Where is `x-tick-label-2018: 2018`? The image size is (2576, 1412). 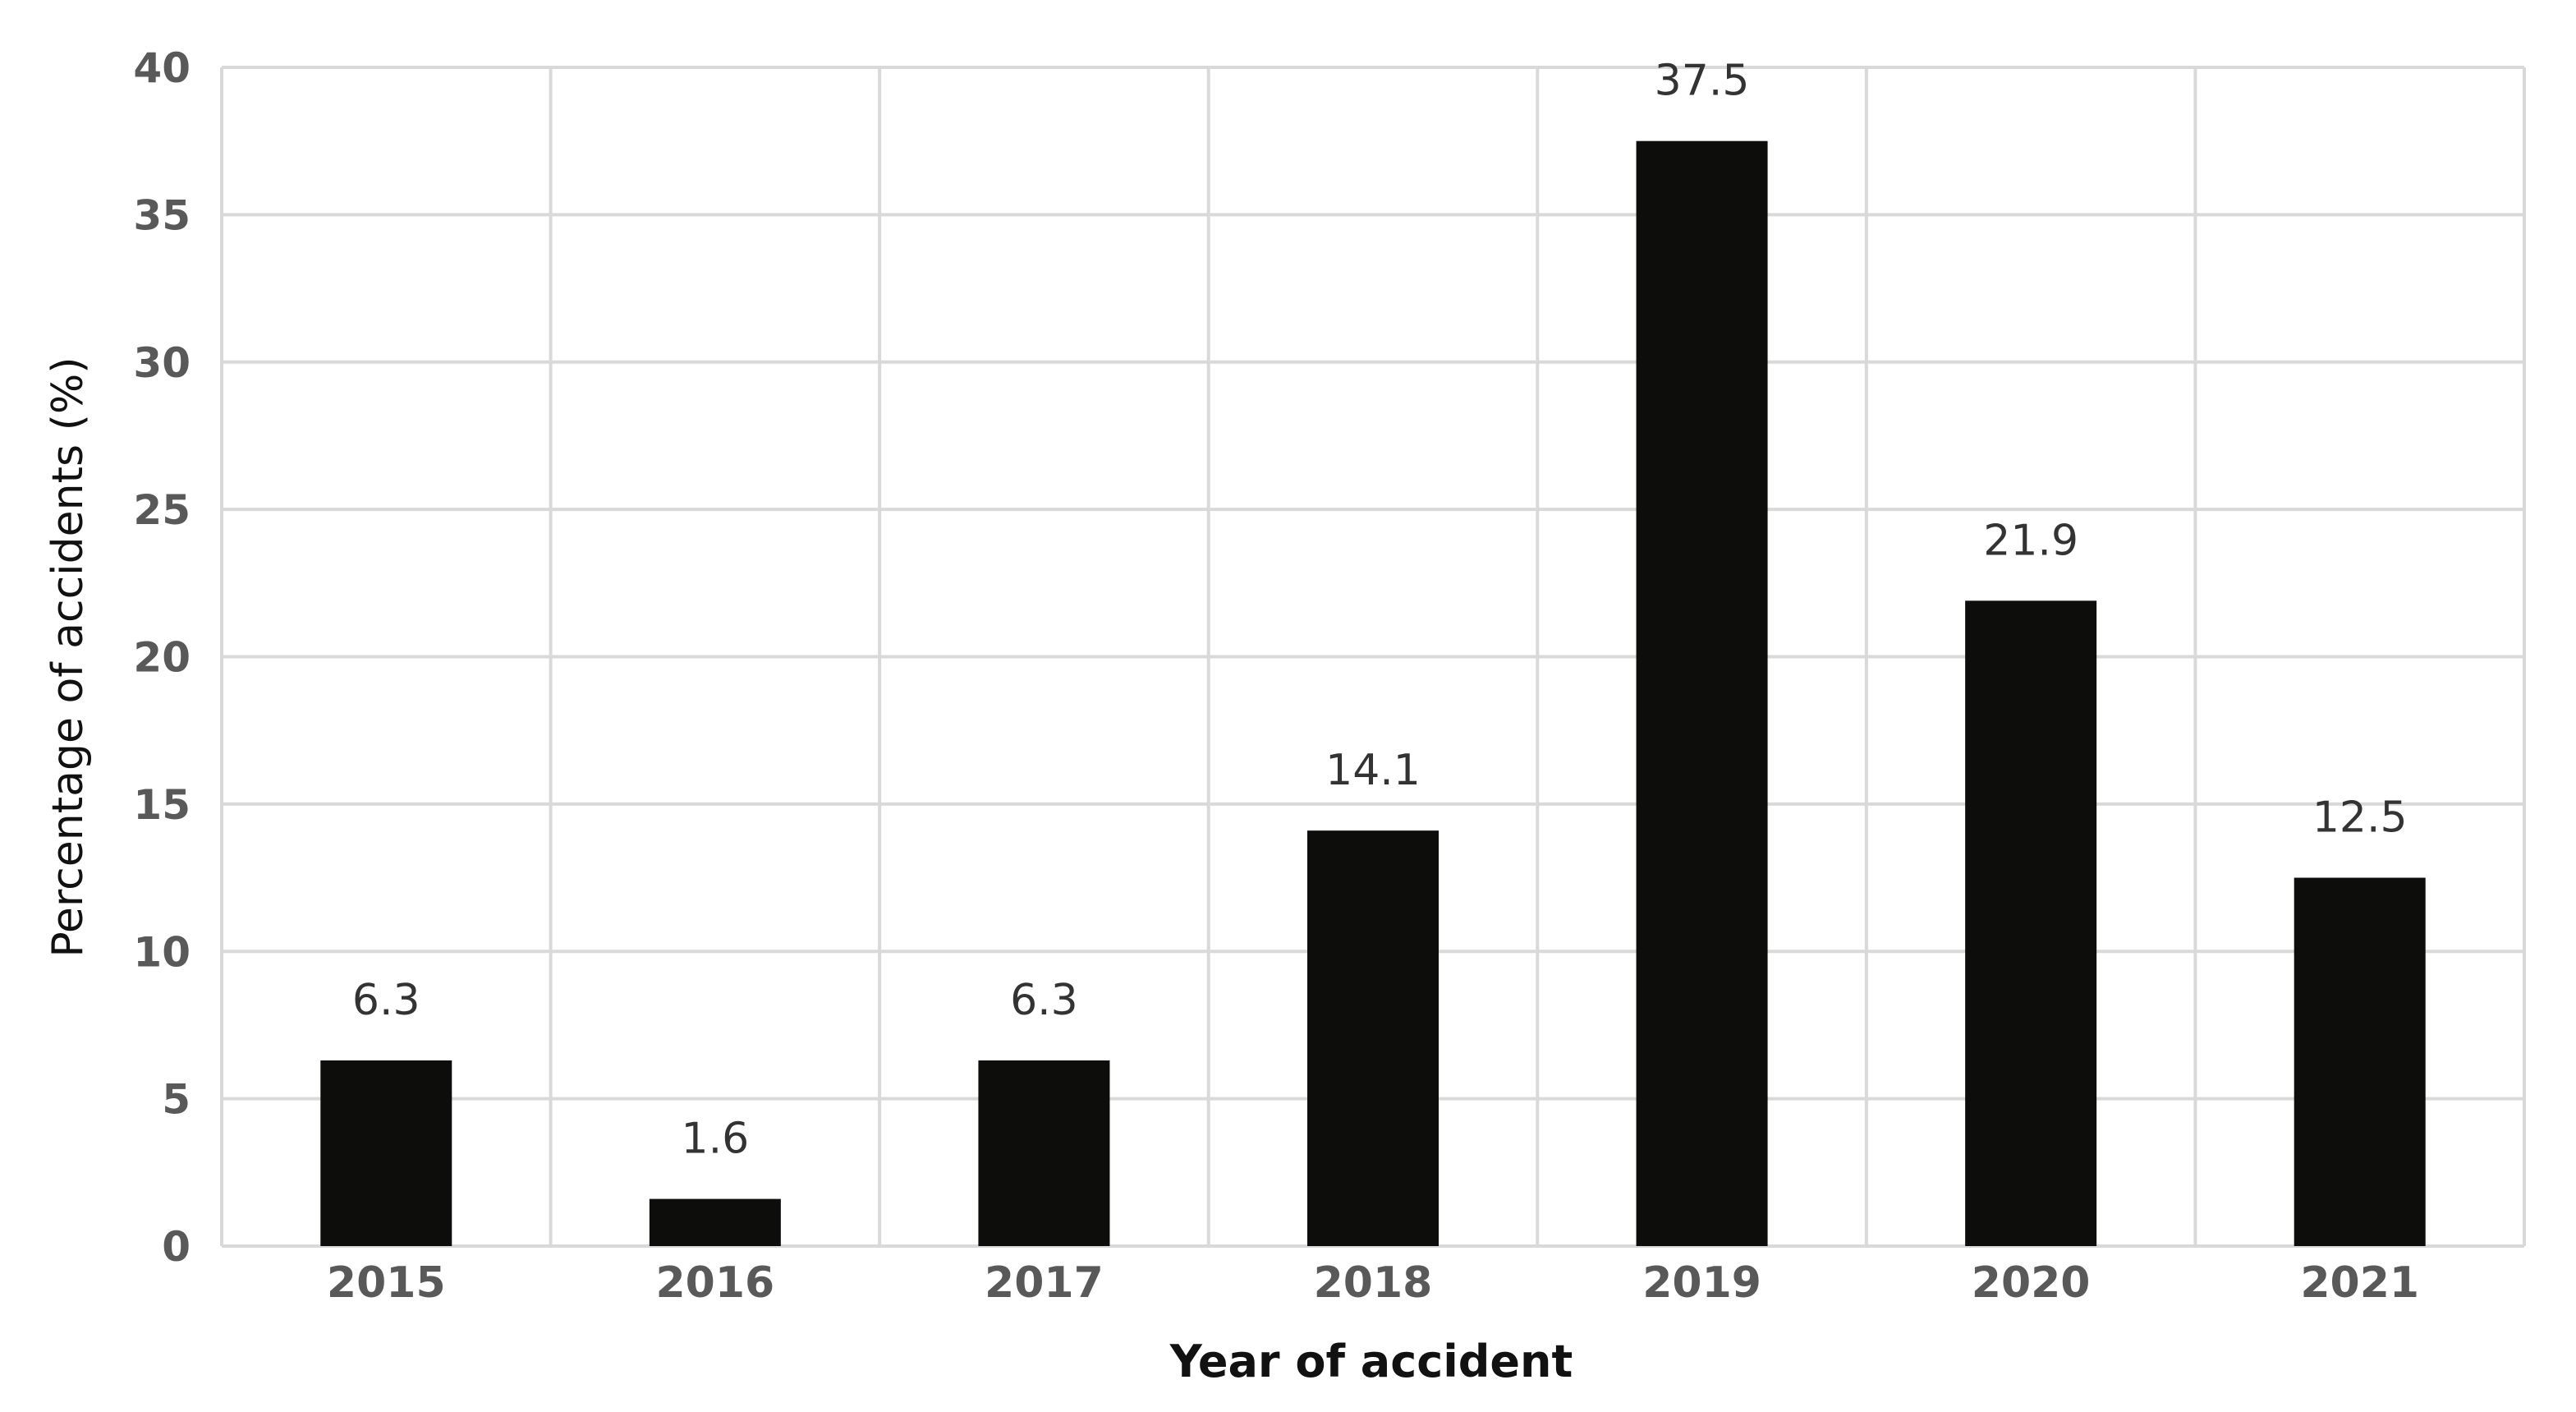 x-tick-label-2018: 2018 is located at coordinates (1373, 1283).